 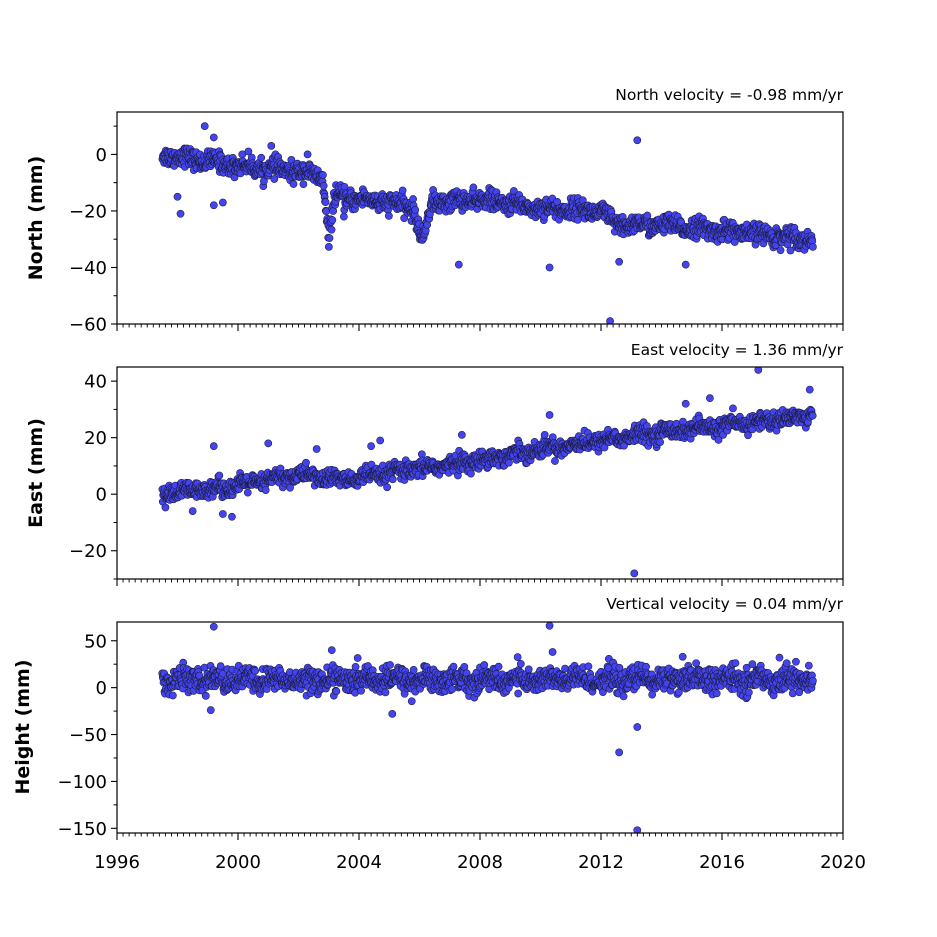 I want to click on height-y-tick-label: 50, so click(x=95, y=641).